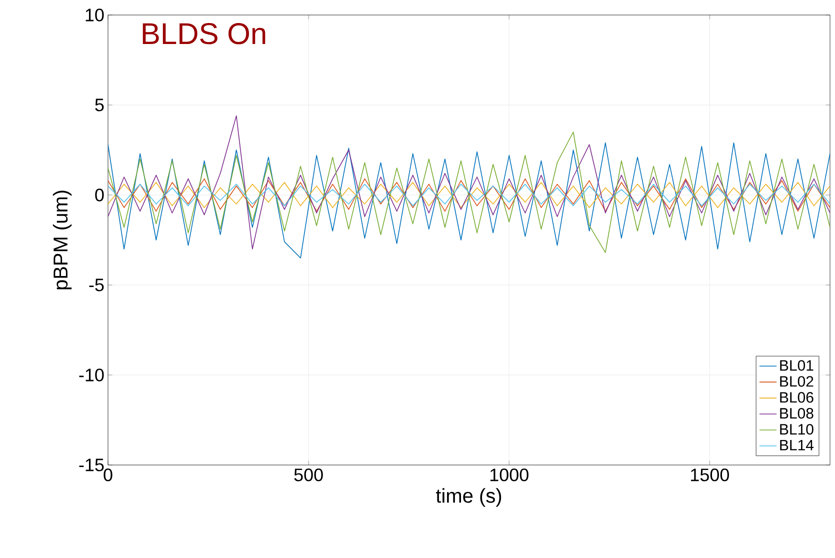 The image size is (835, 558). Describe the element at coordinates (99, 195) in the screenshot. I see `y-tick-label: 0` at that location.